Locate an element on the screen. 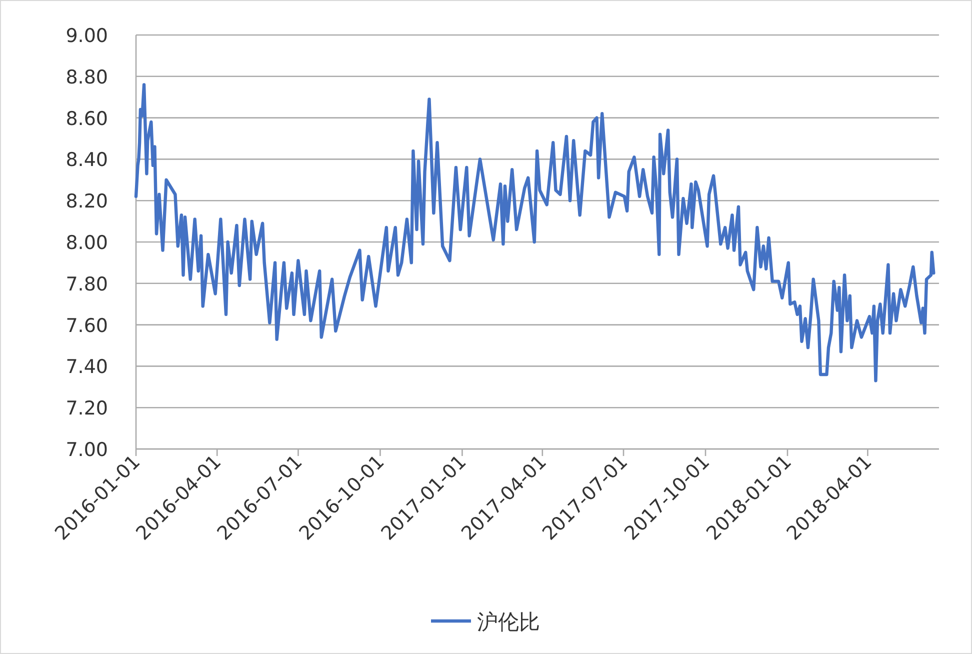 The image size is (972, 654). y-tick-label: 7.20 is located at coordinates (87, 409).